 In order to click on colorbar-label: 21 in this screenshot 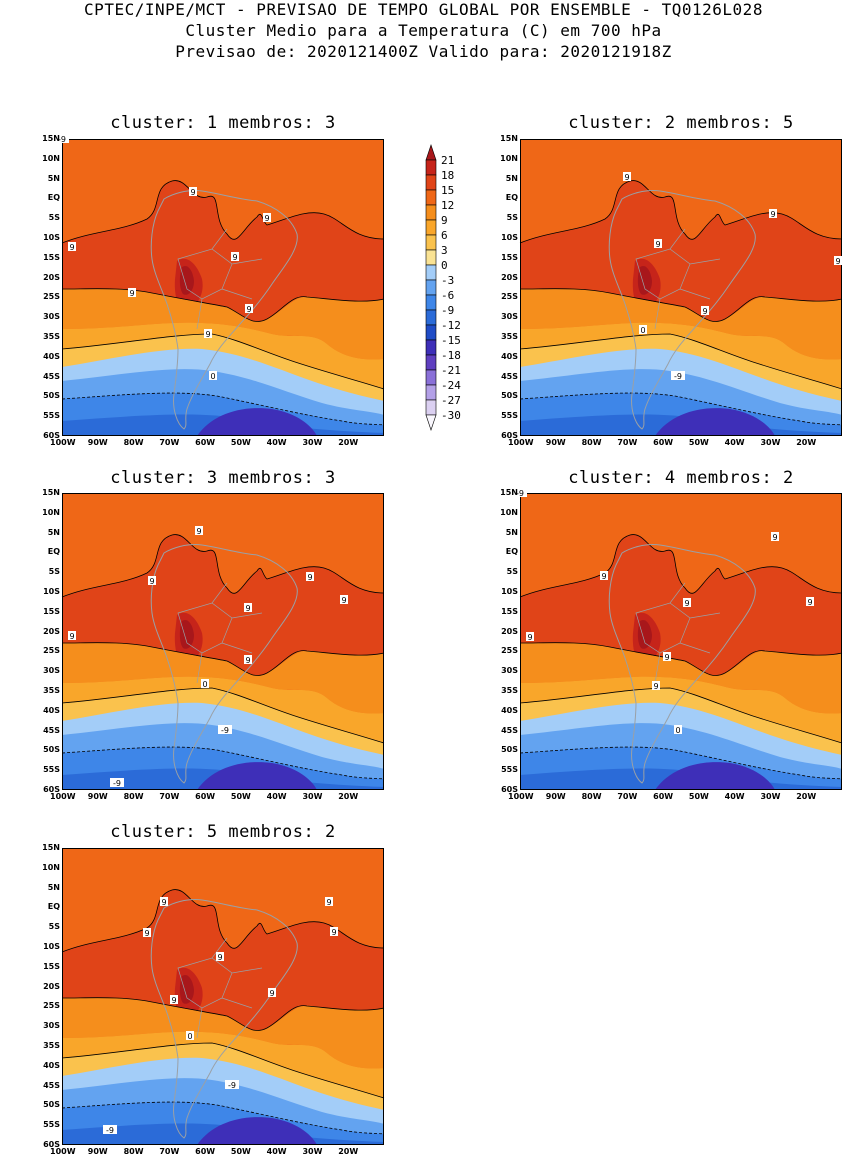, I will do `click(447, 160)`.